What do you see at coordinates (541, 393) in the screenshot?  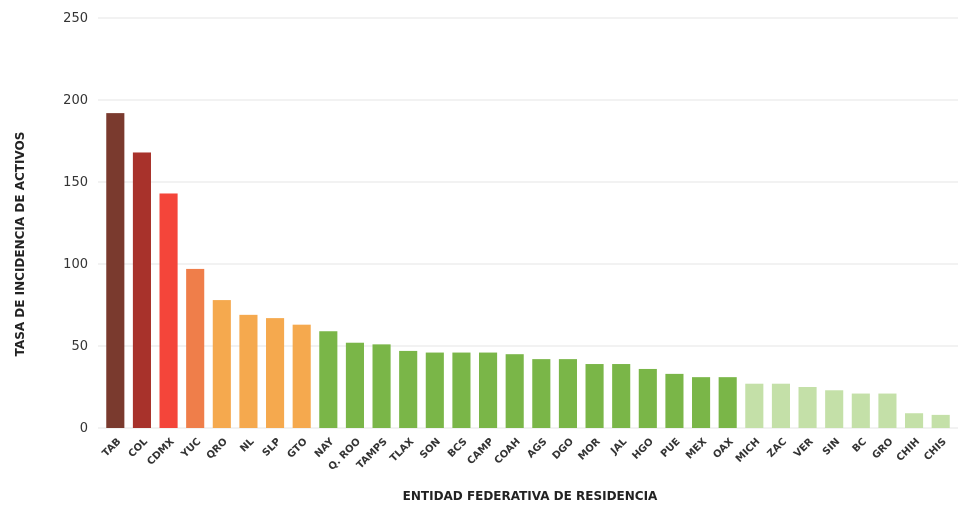 I see `bar-ags` at bounding box center [541, 393].